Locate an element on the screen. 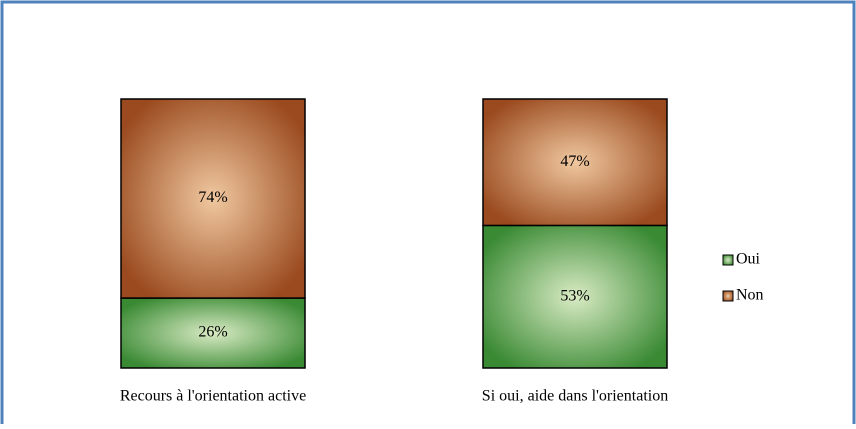  legend-label: Non is located at coordinates (750, 295).